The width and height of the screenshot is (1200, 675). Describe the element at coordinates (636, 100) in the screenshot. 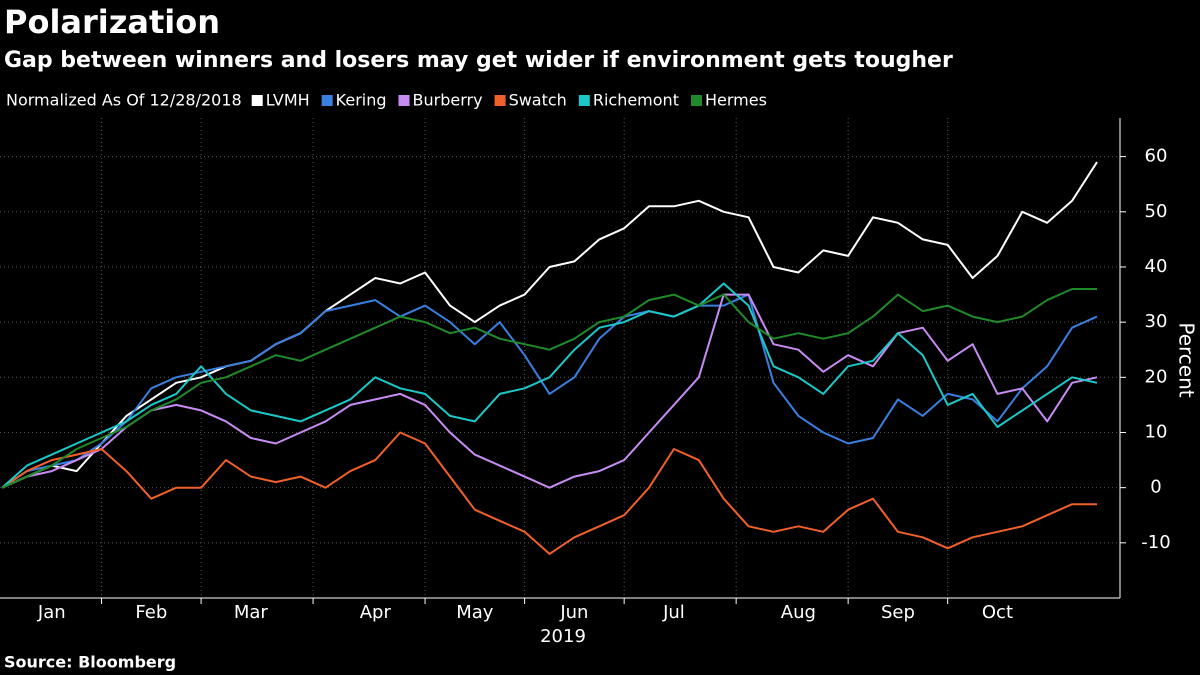

I see `legend-label: Richemont` at that location.